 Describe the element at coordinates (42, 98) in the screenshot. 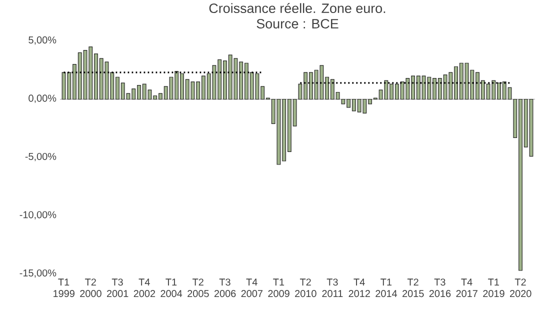

I see `y-tick-label: 0,00%` at that location.